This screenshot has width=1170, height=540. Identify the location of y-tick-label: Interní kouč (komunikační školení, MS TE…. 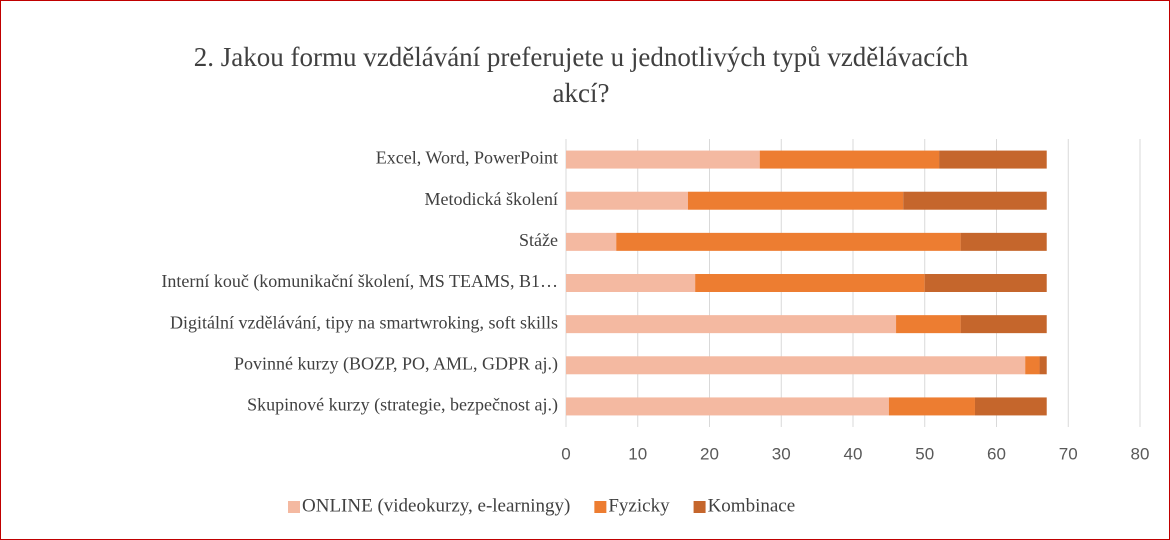
(359, 281).